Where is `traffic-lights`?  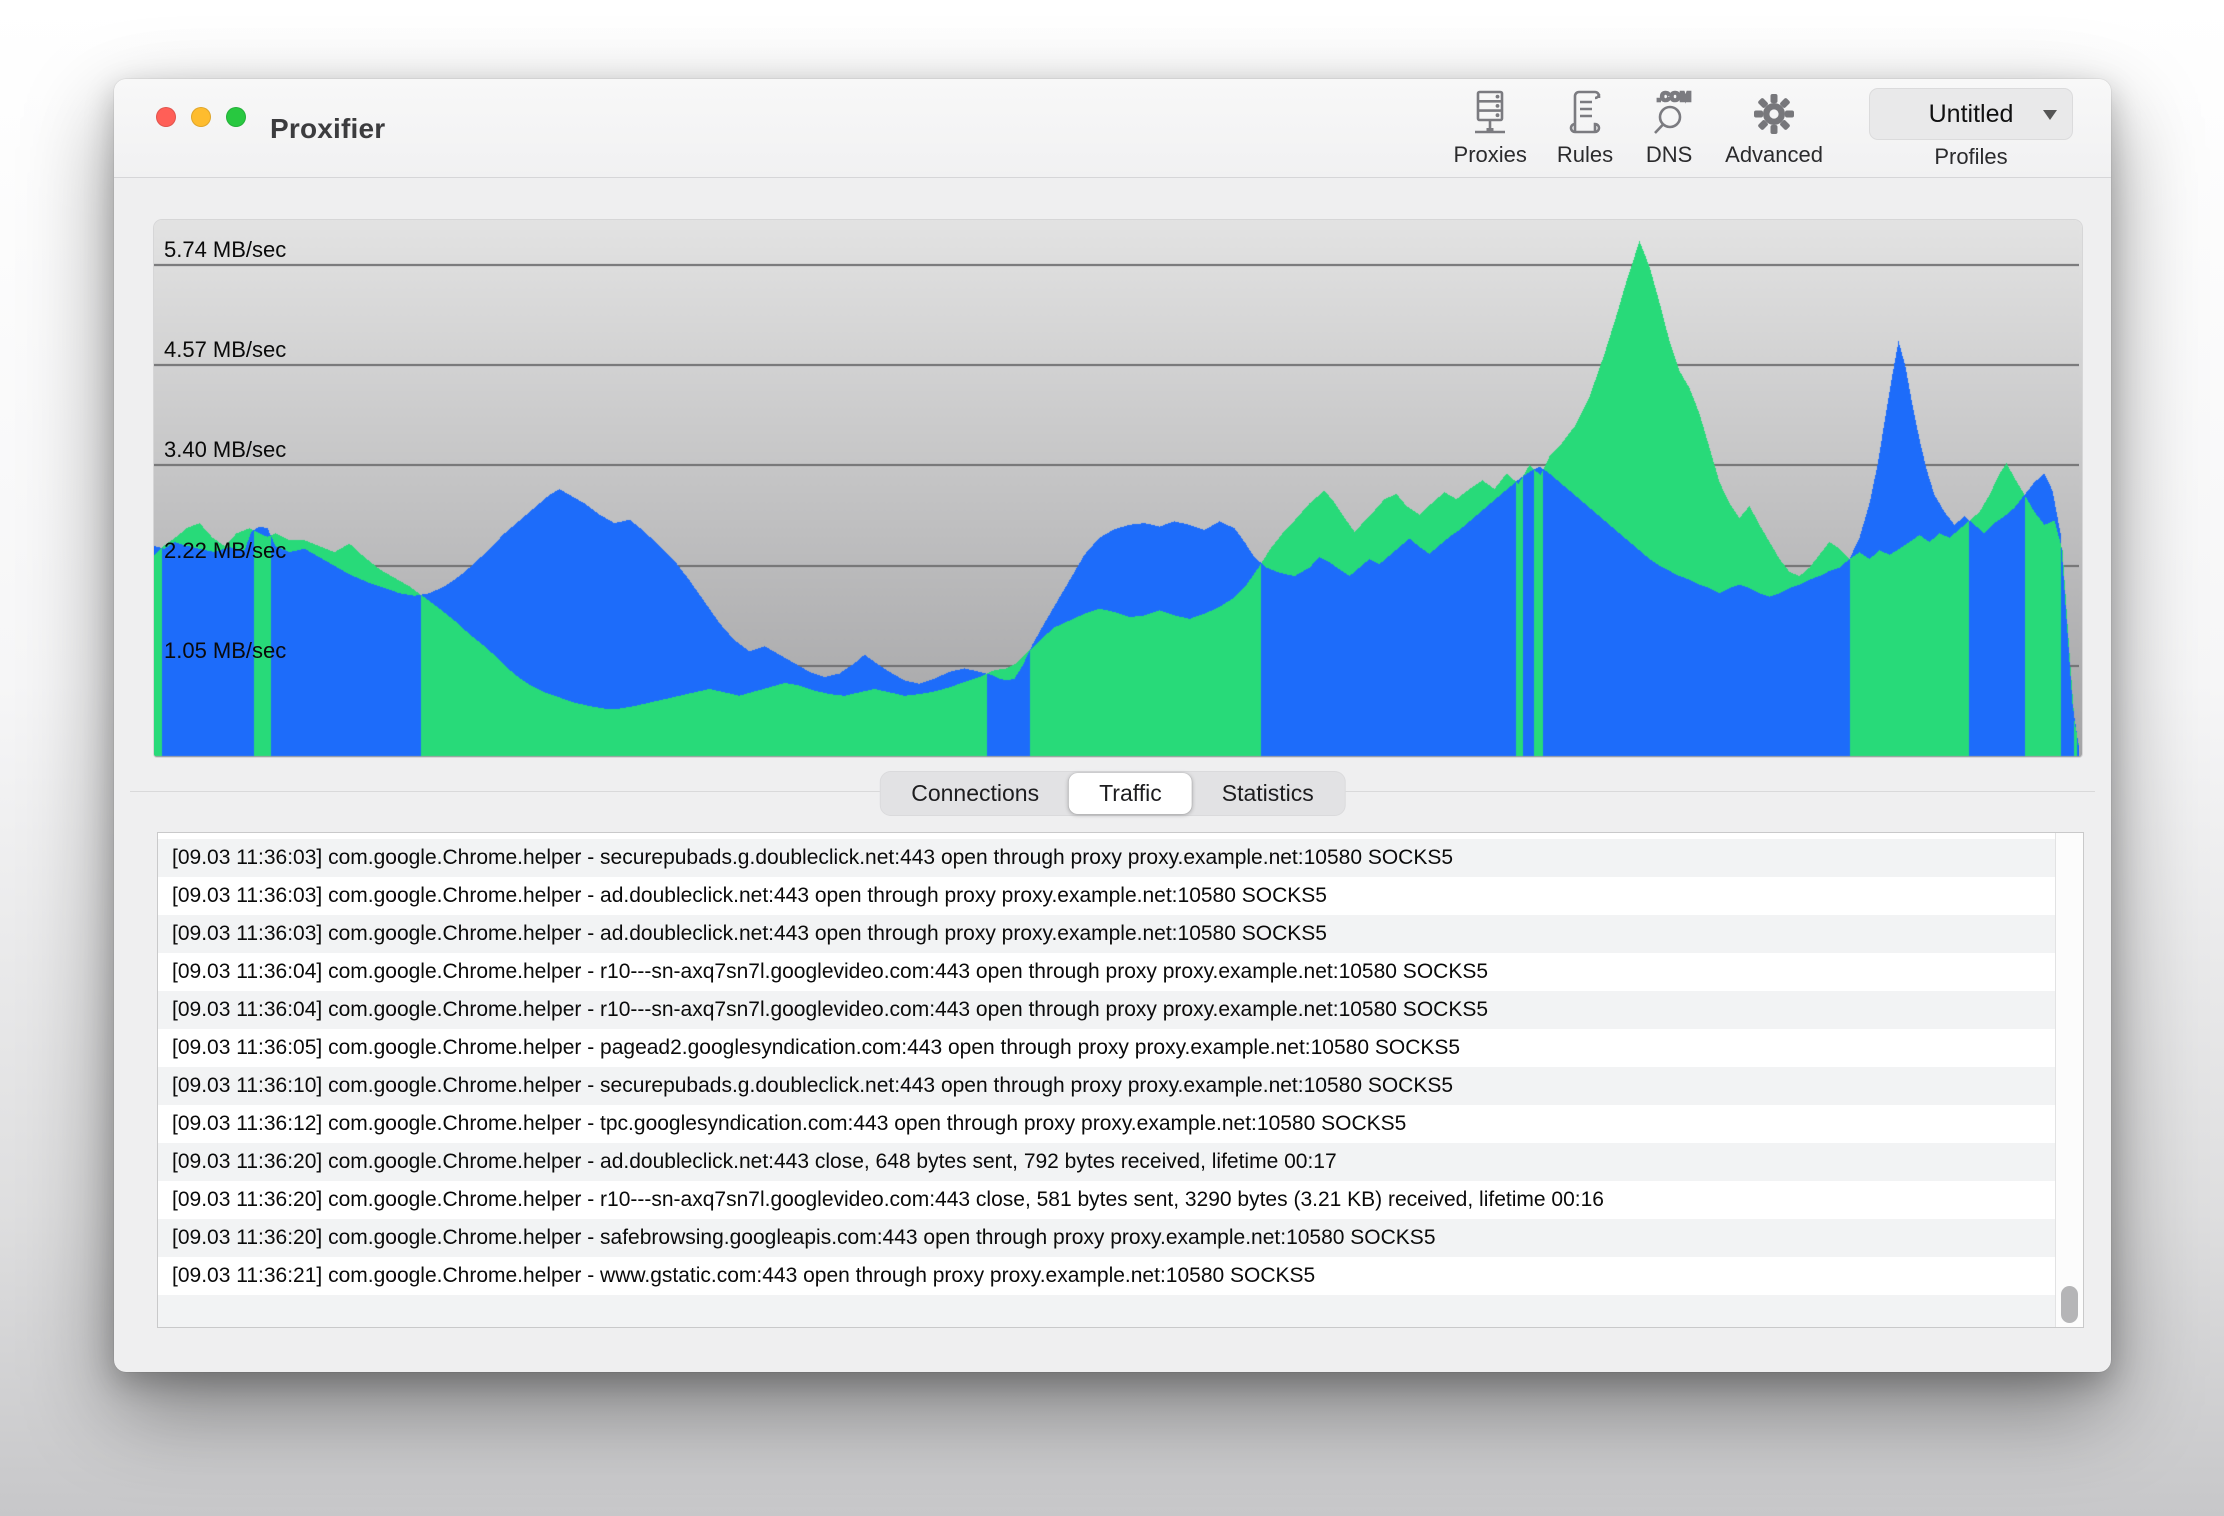
traffic-lights is located at coordinates (201, 117).